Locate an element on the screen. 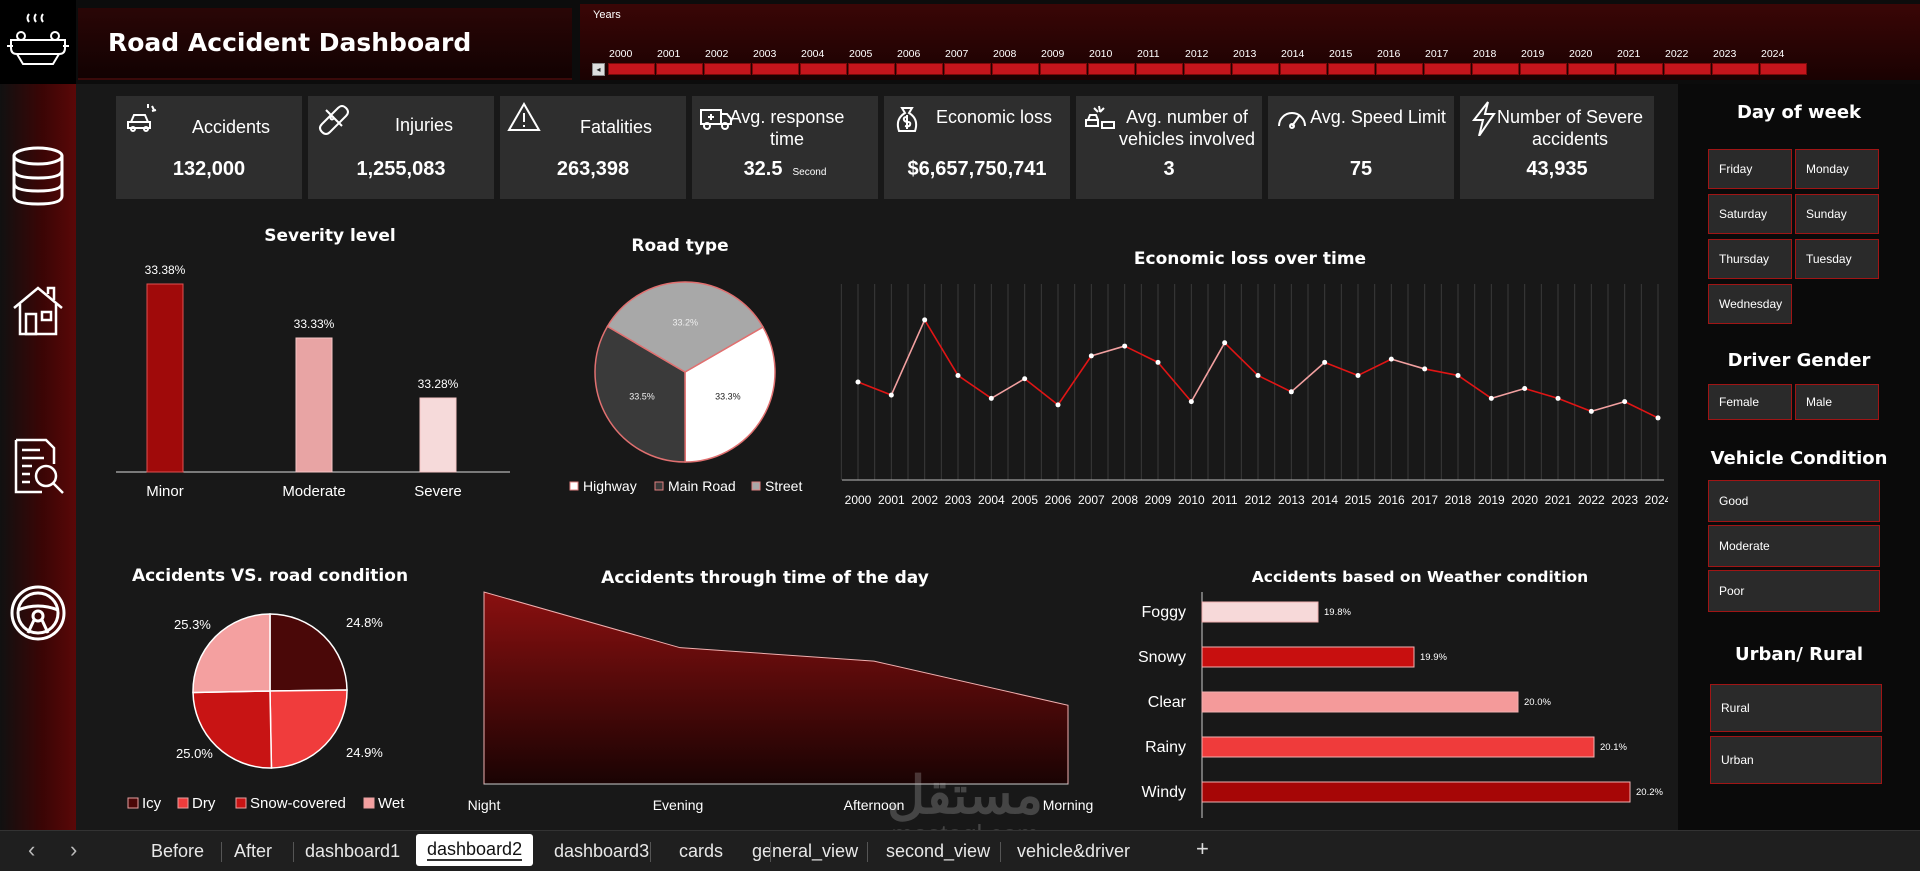  road-condition-legend-label: Snow-covered is located at coordinates (298, 803).